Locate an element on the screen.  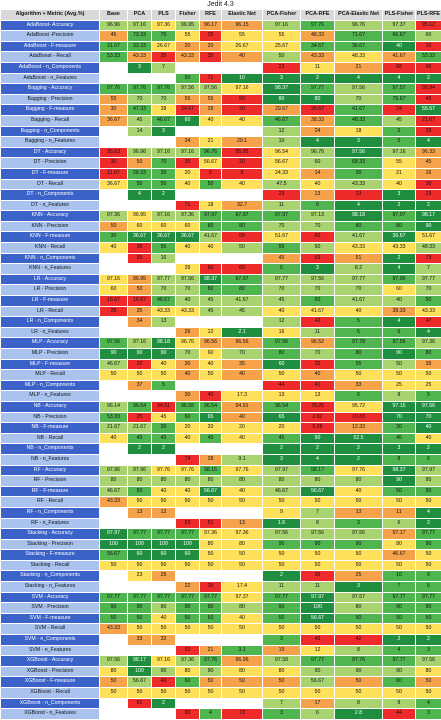
value-cell: 90 is located at coordinates (114, 608).